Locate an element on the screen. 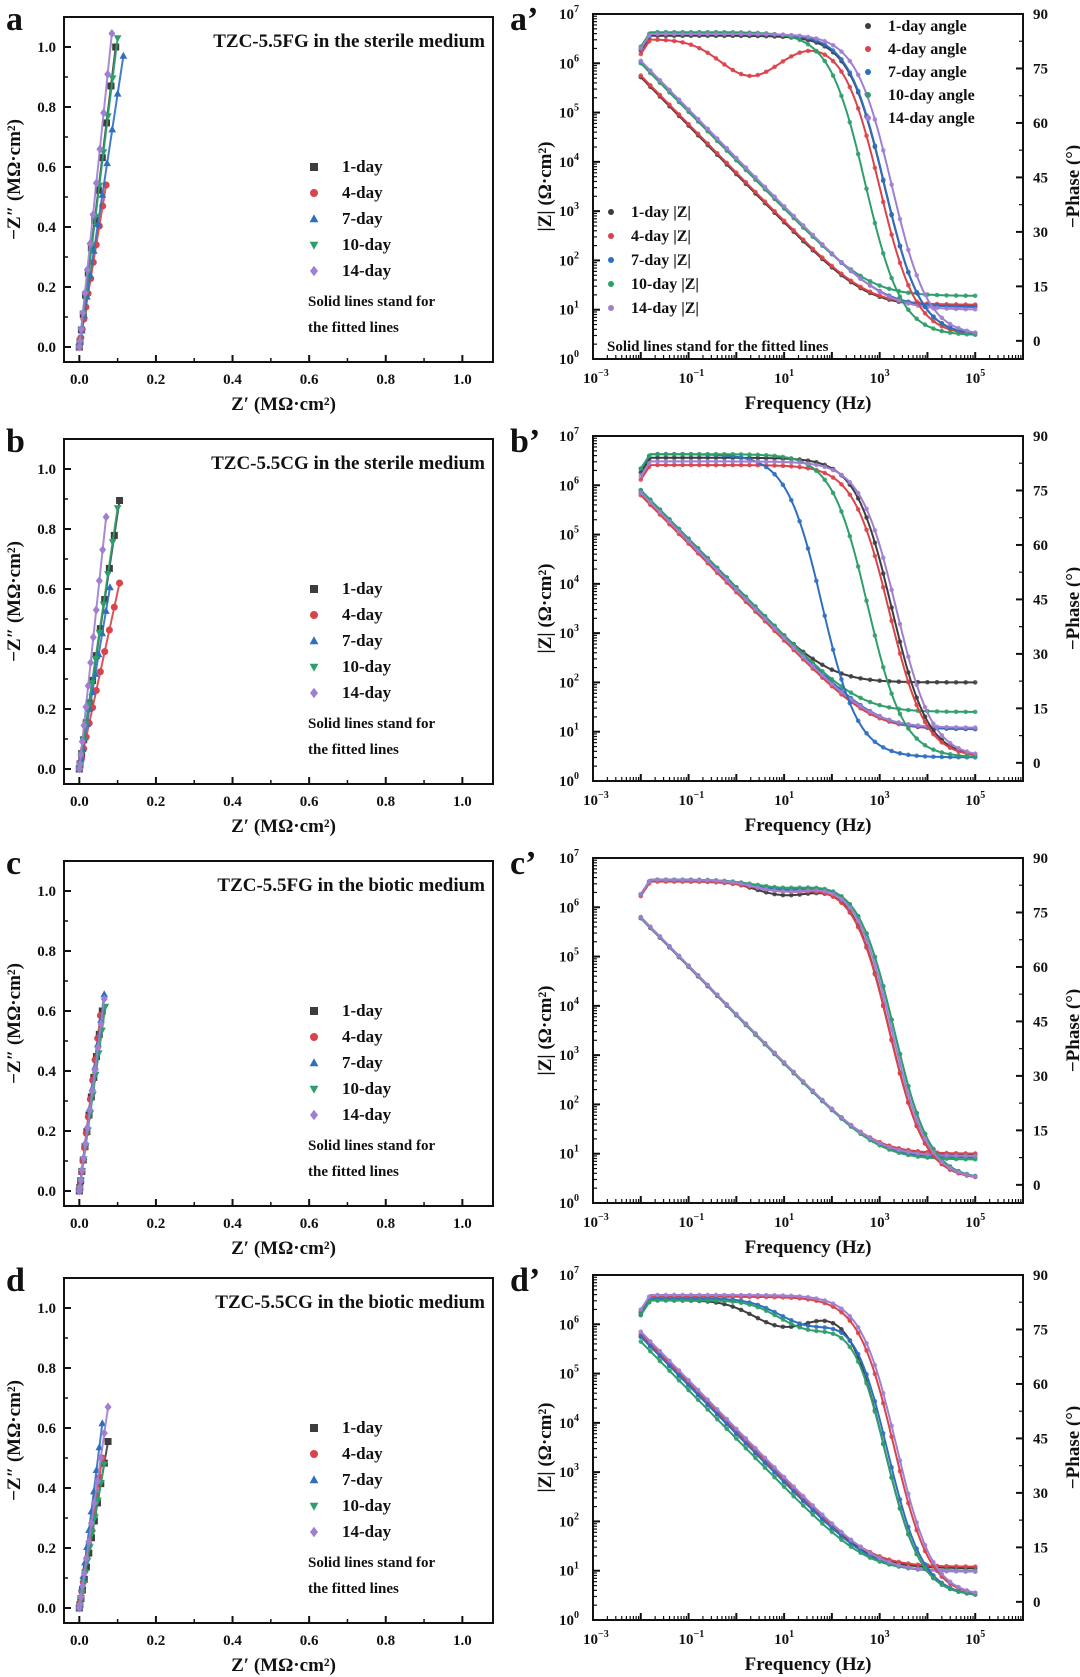  legend-label: 1-day is located at coordinates (362, 1427).